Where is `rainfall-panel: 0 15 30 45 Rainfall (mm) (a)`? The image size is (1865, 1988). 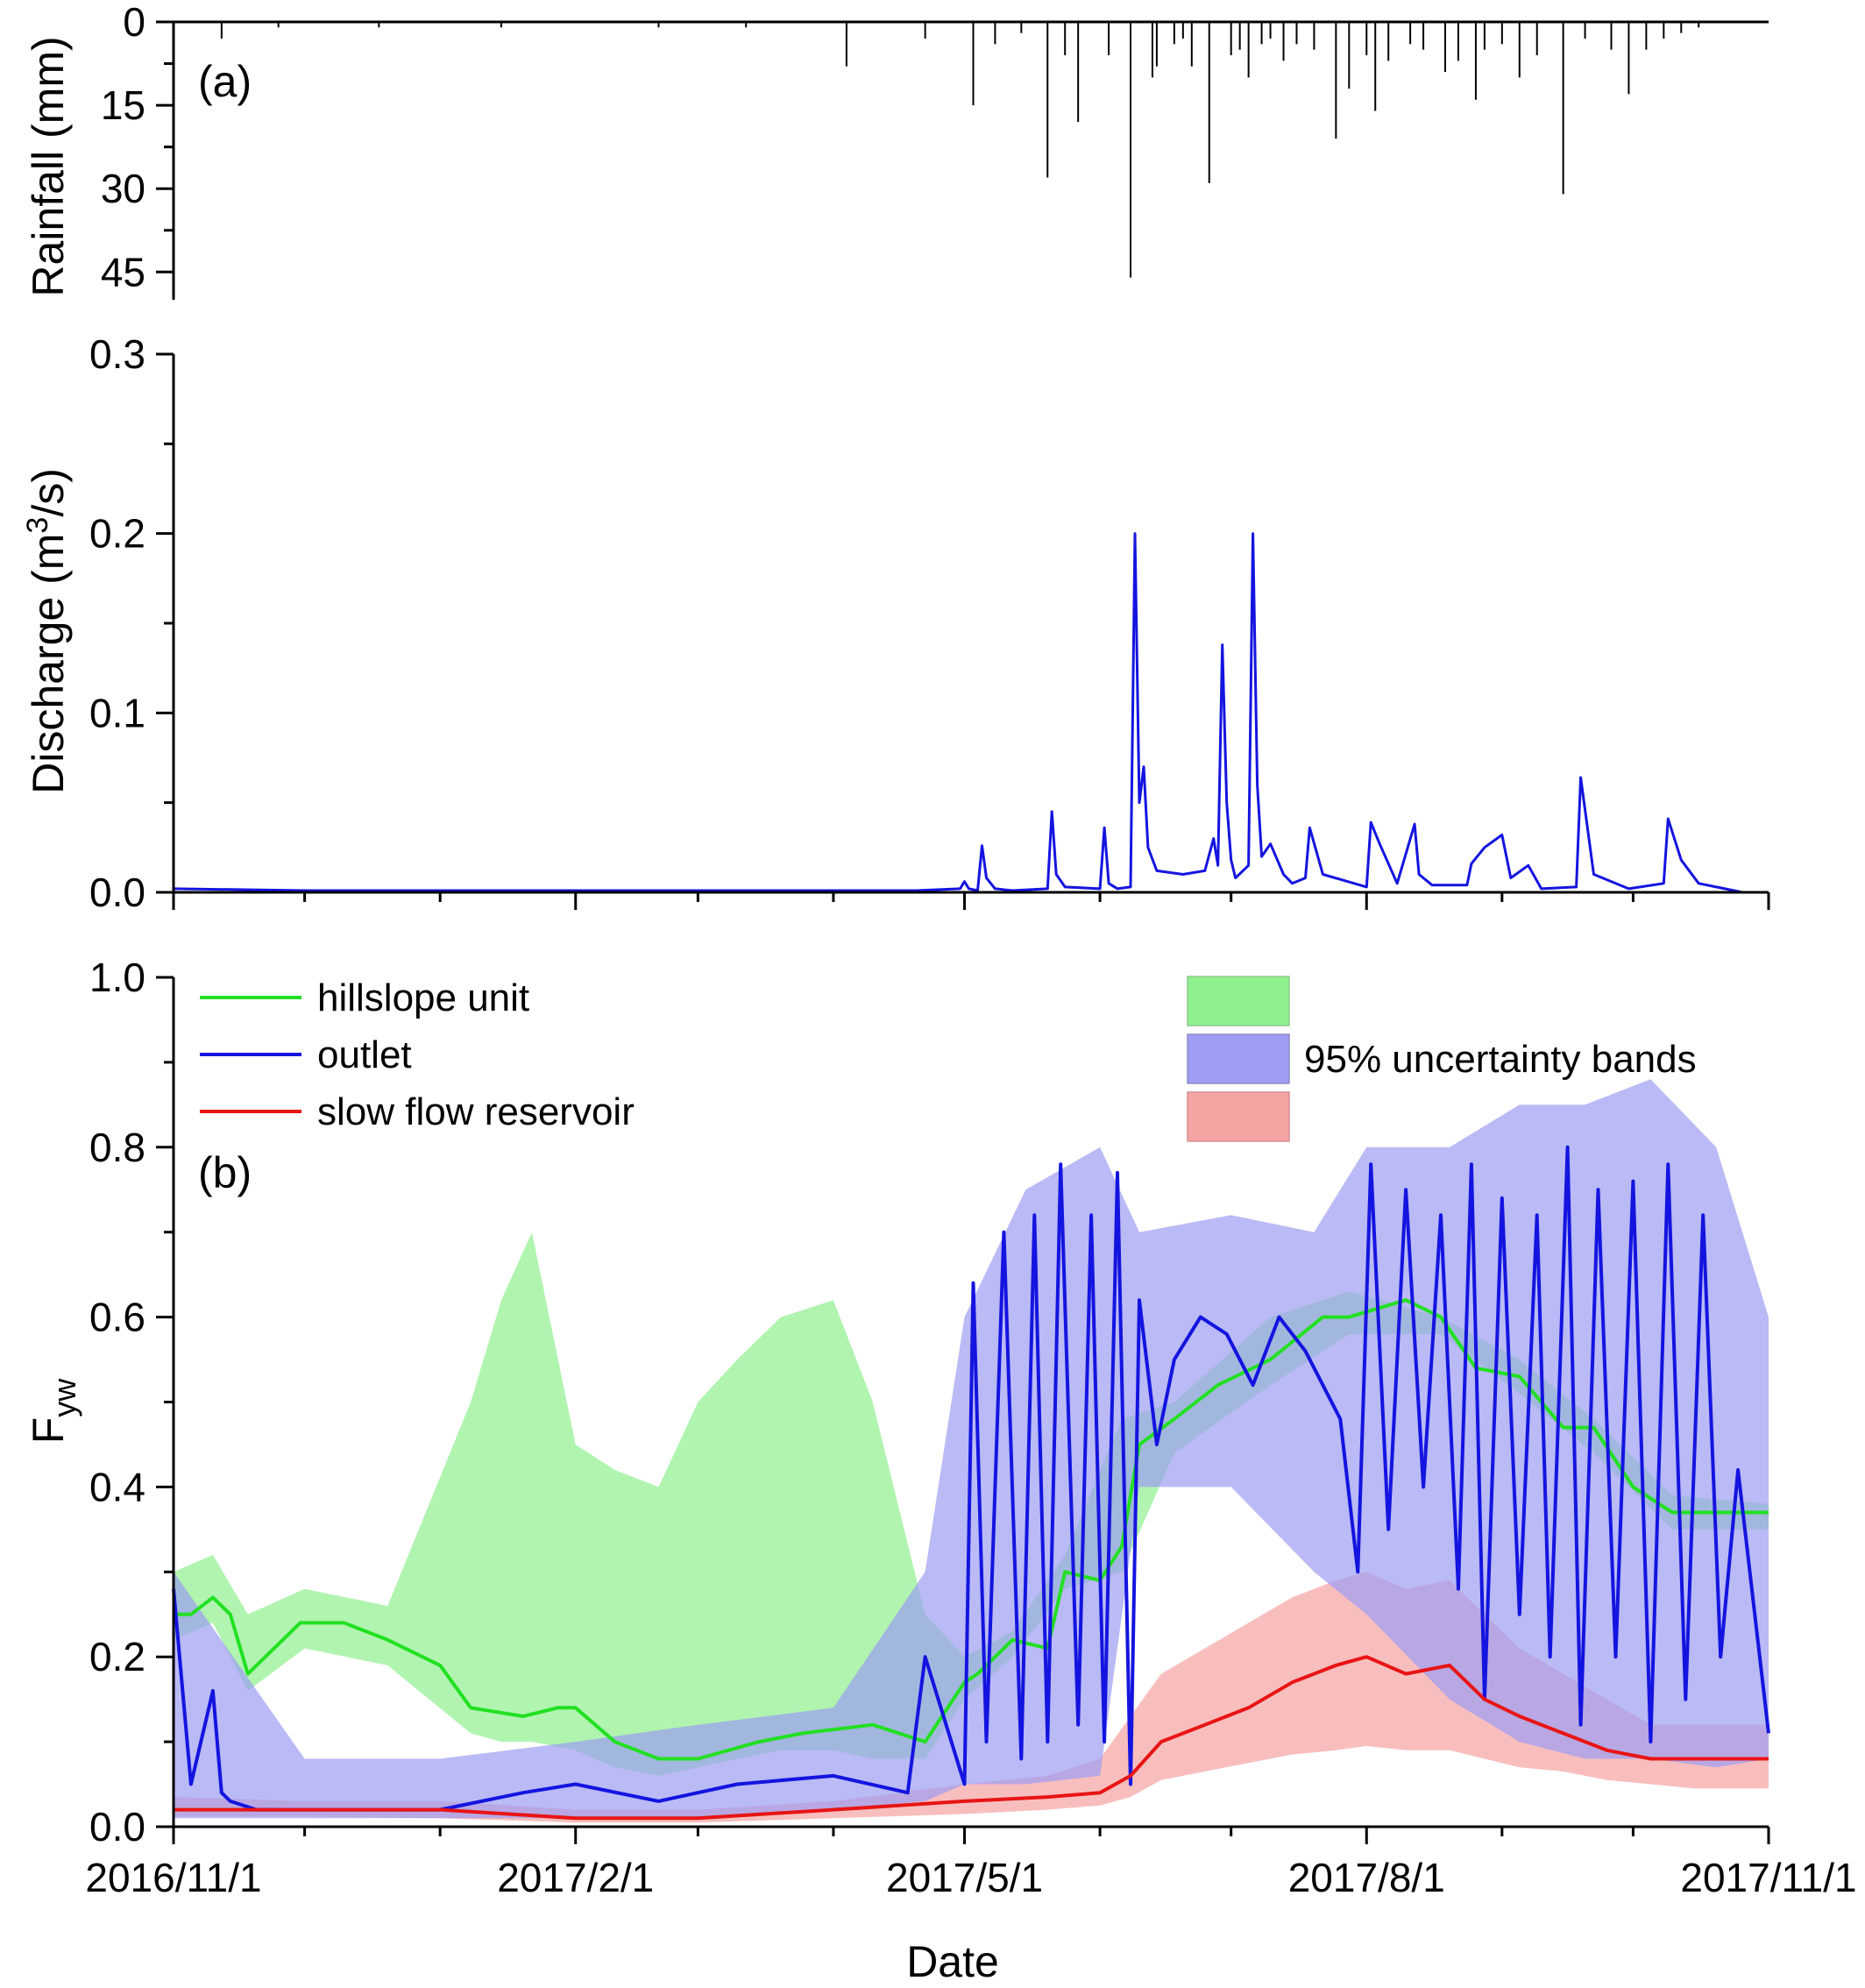
rainfall-panel: 0 15 30 45 Rainfall (mm) (a) is located at coordinates (896, 150).